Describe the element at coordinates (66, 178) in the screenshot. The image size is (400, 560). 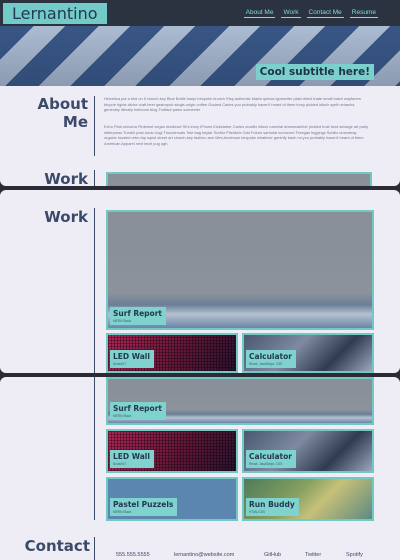
I see `work-heading-peek: Work` at that location.